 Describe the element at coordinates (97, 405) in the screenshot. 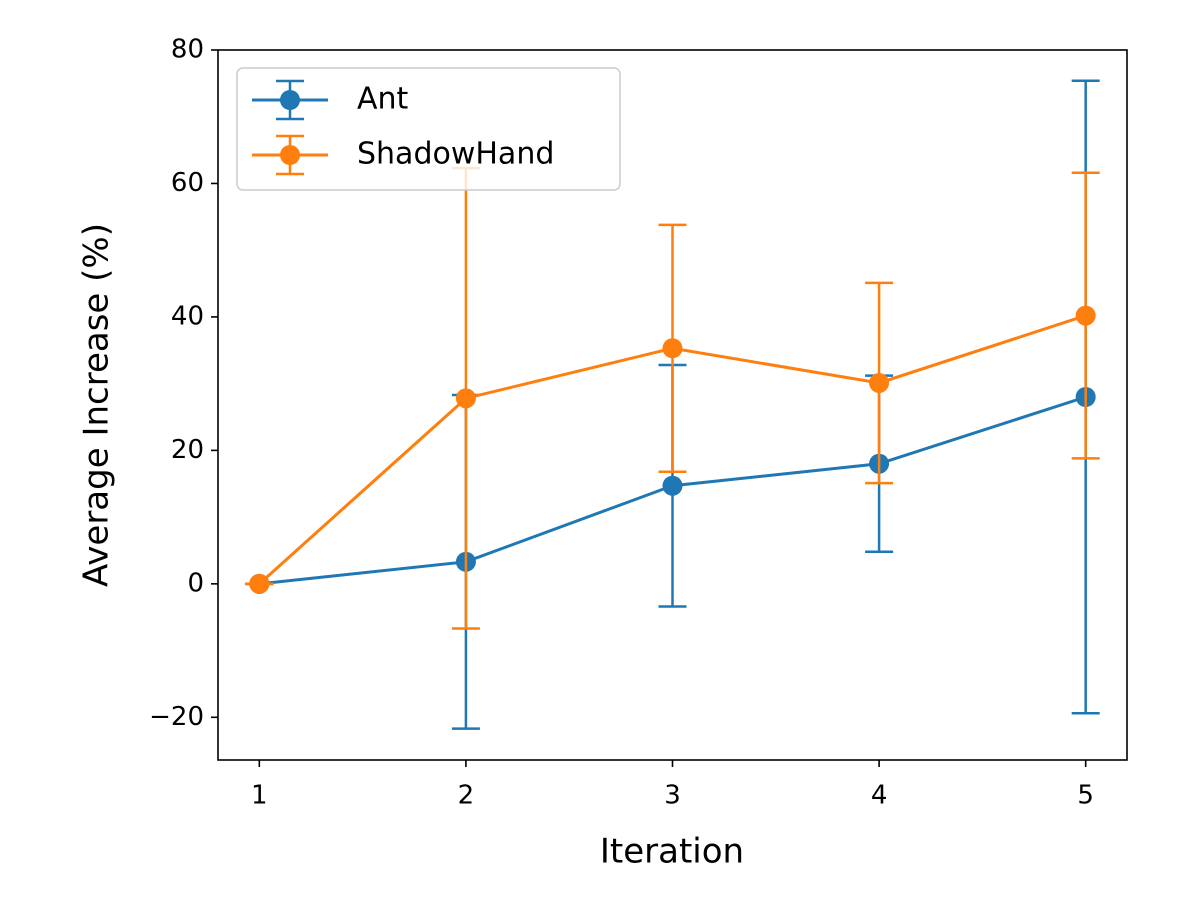

I see `y-axis-label: Average Increase (%)` at that location.